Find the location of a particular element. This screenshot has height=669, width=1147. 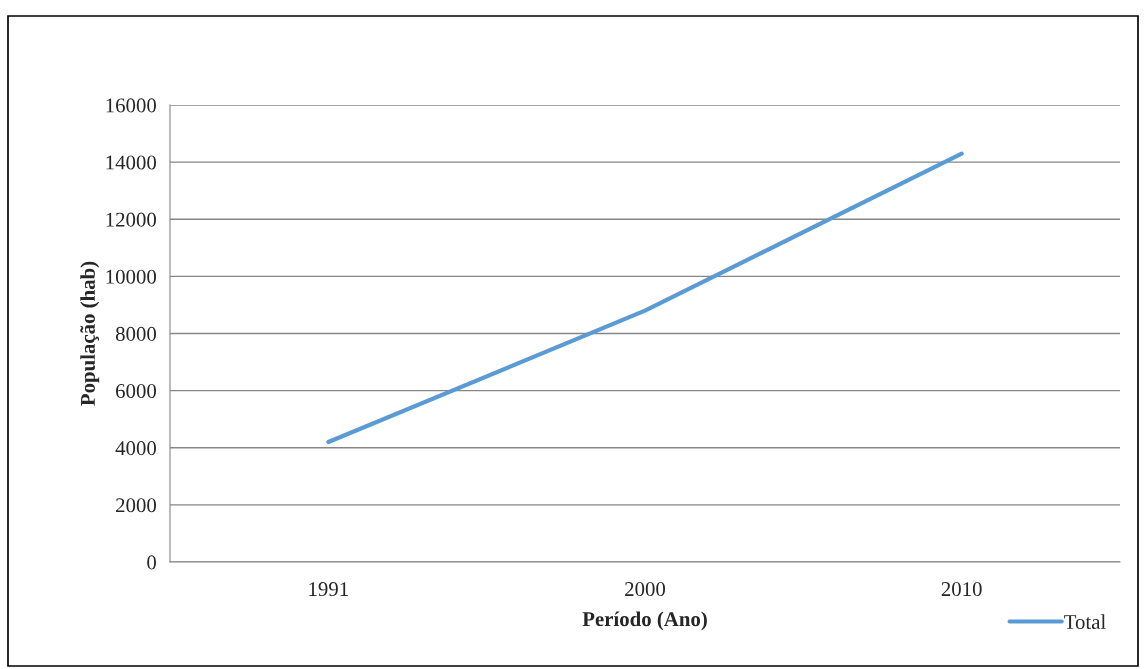

x-tick-label: 2000 is located at coordinates (645, 589).